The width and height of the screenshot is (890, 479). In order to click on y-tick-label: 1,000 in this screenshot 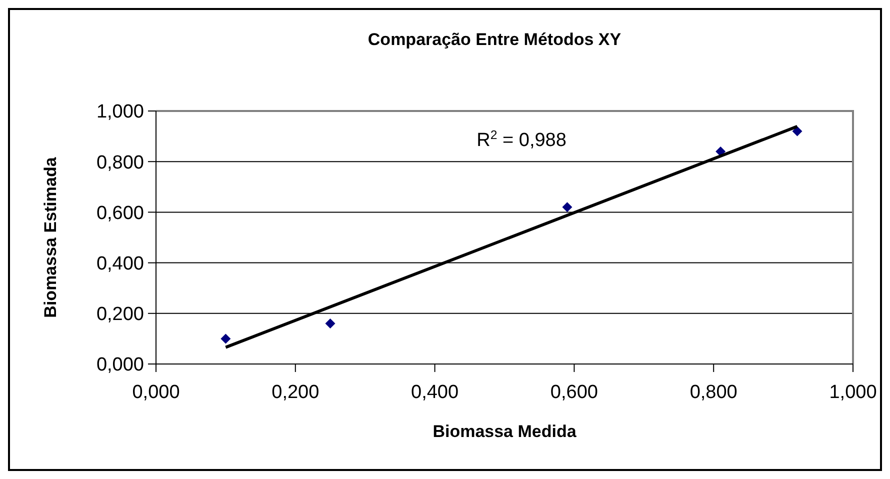, I will do `click(120, 112)`.